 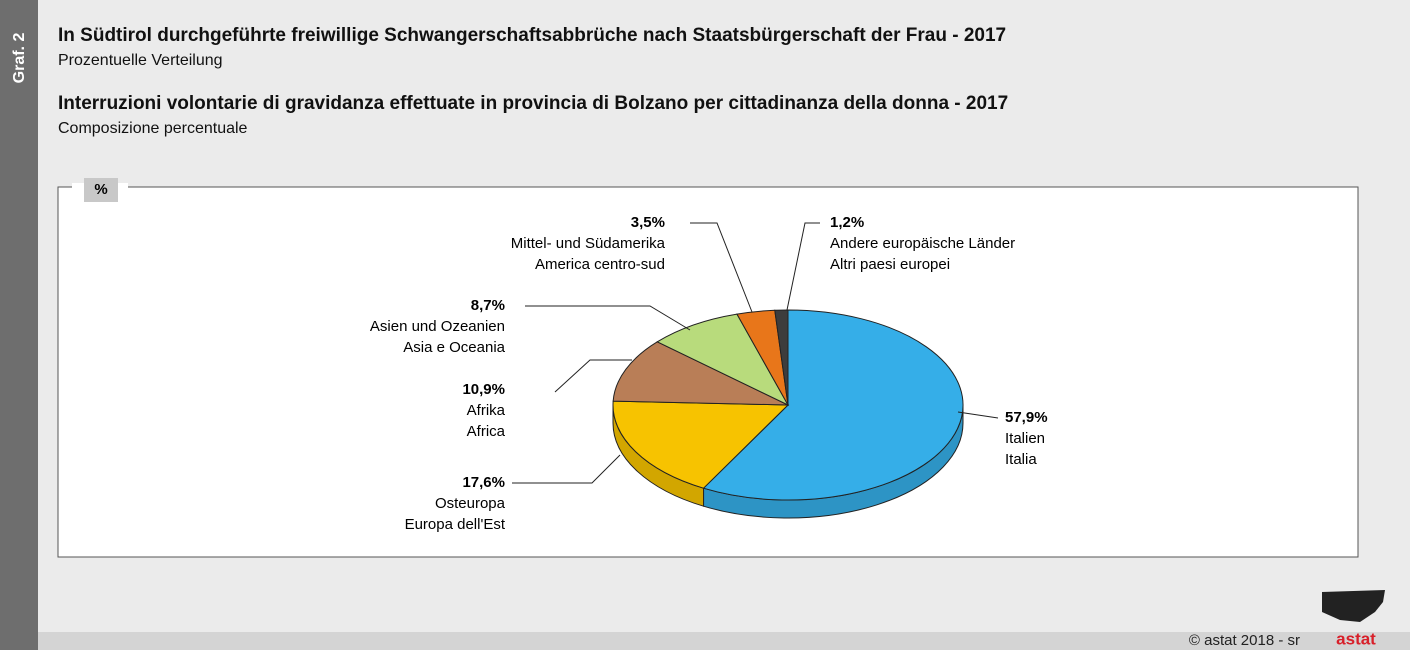 What do you see at coordinates (140, 60) in the screenshot?
I see `chart-subtitle: Prozentuelle Verteilung` at bounding box center [140, 60].